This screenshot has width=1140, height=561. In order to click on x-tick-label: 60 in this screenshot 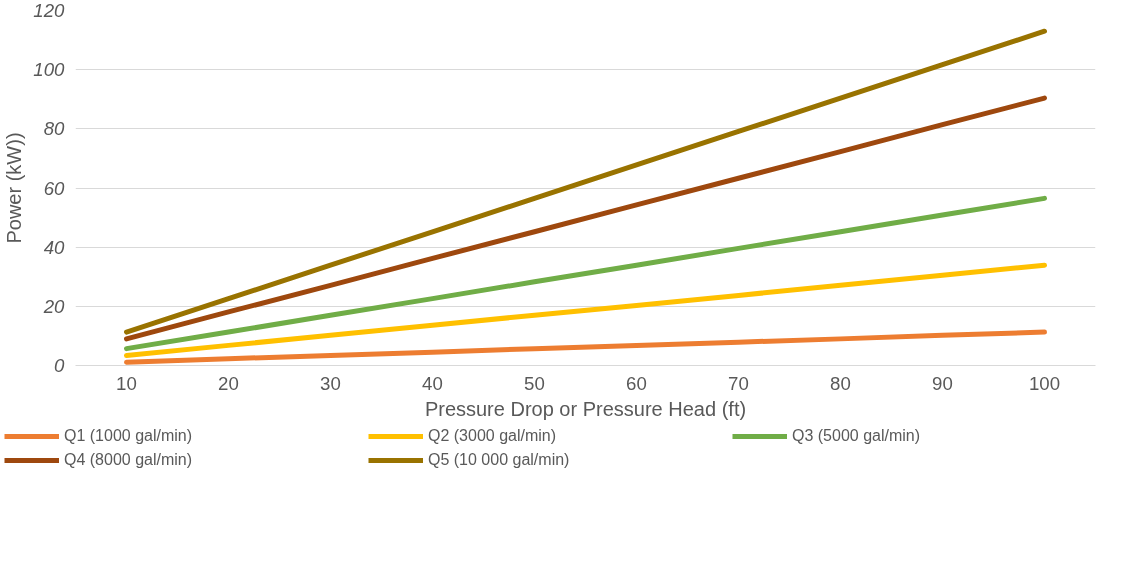, I will do `click(636, 383)`.